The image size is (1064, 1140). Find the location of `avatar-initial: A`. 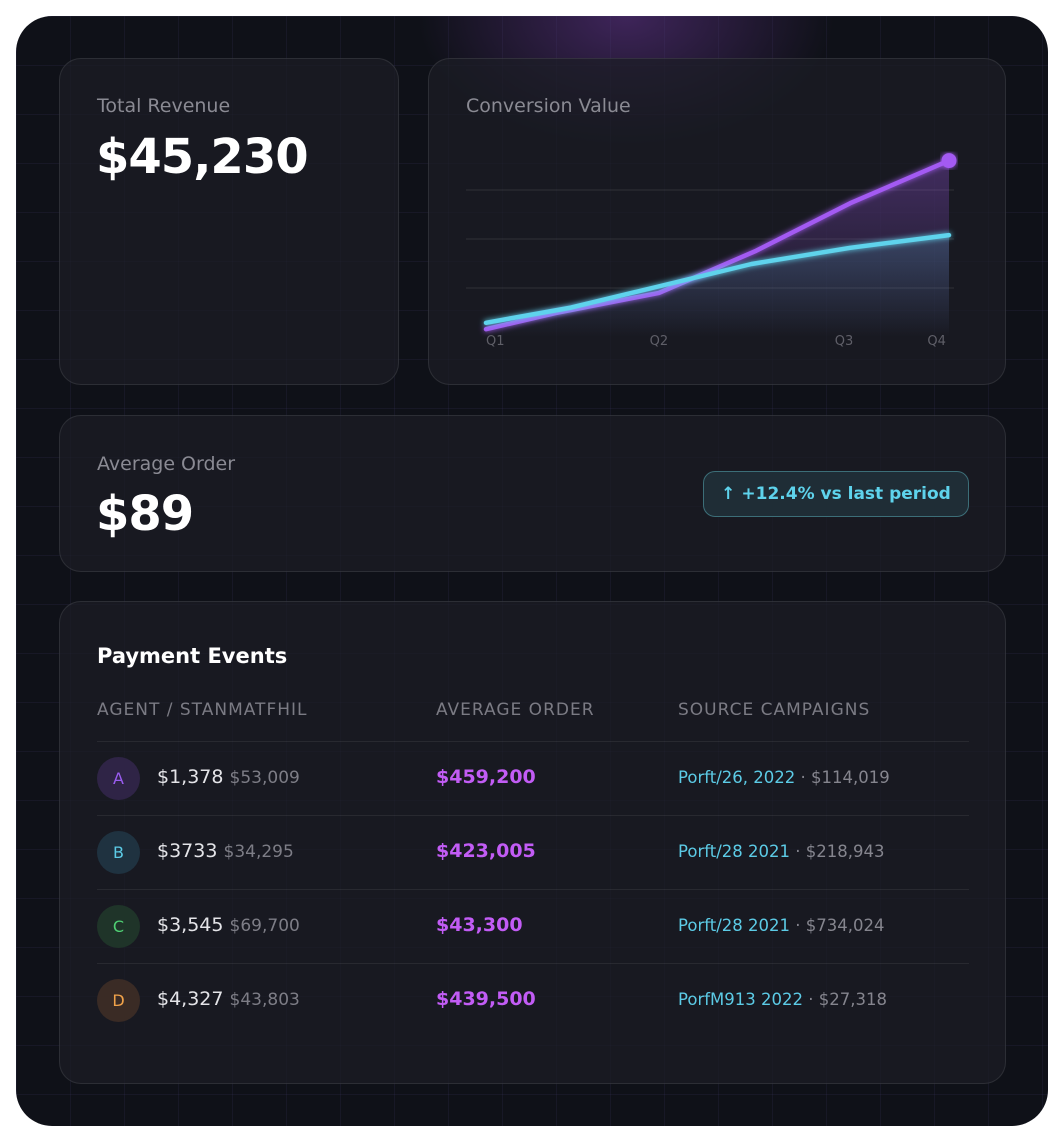

avatar-initial: A is located at coordinates (118, 778).